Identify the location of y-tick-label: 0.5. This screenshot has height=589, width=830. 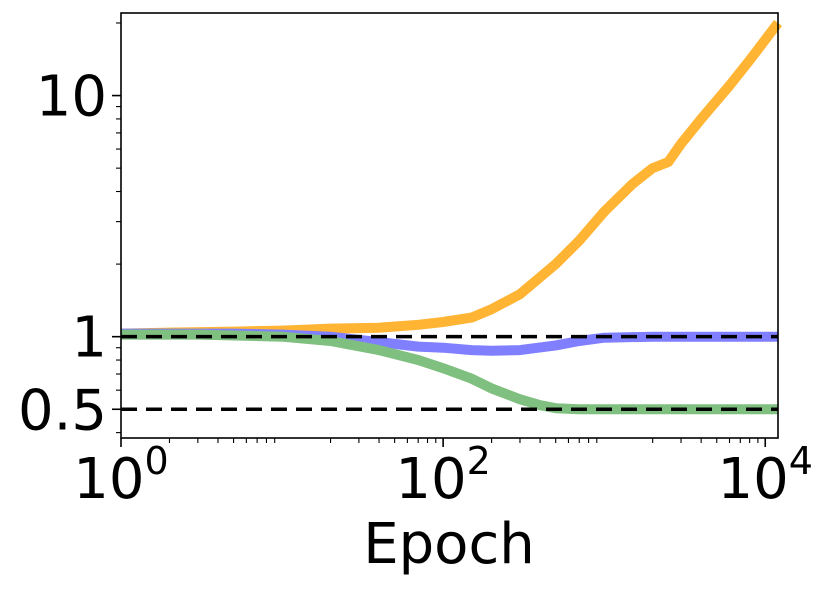
(62, 410).